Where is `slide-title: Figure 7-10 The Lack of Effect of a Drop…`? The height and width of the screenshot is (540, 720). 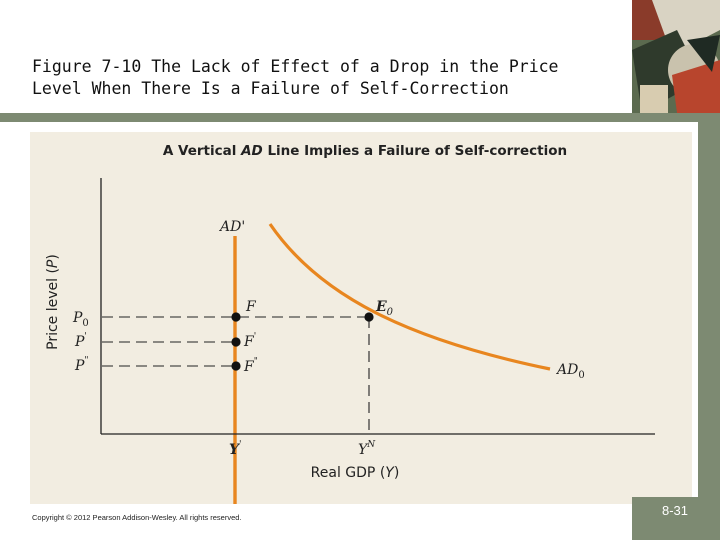
slide-title: Figure 7-10 The Lack of Effect of a Drop… is located at coordinates (327, 78).